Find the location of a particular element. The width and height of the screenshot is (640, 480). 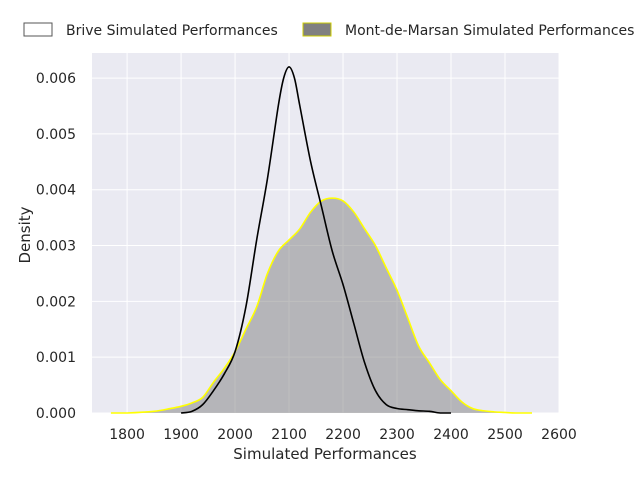

x-tick-label: 2600 is located at coordinates (559, 435).